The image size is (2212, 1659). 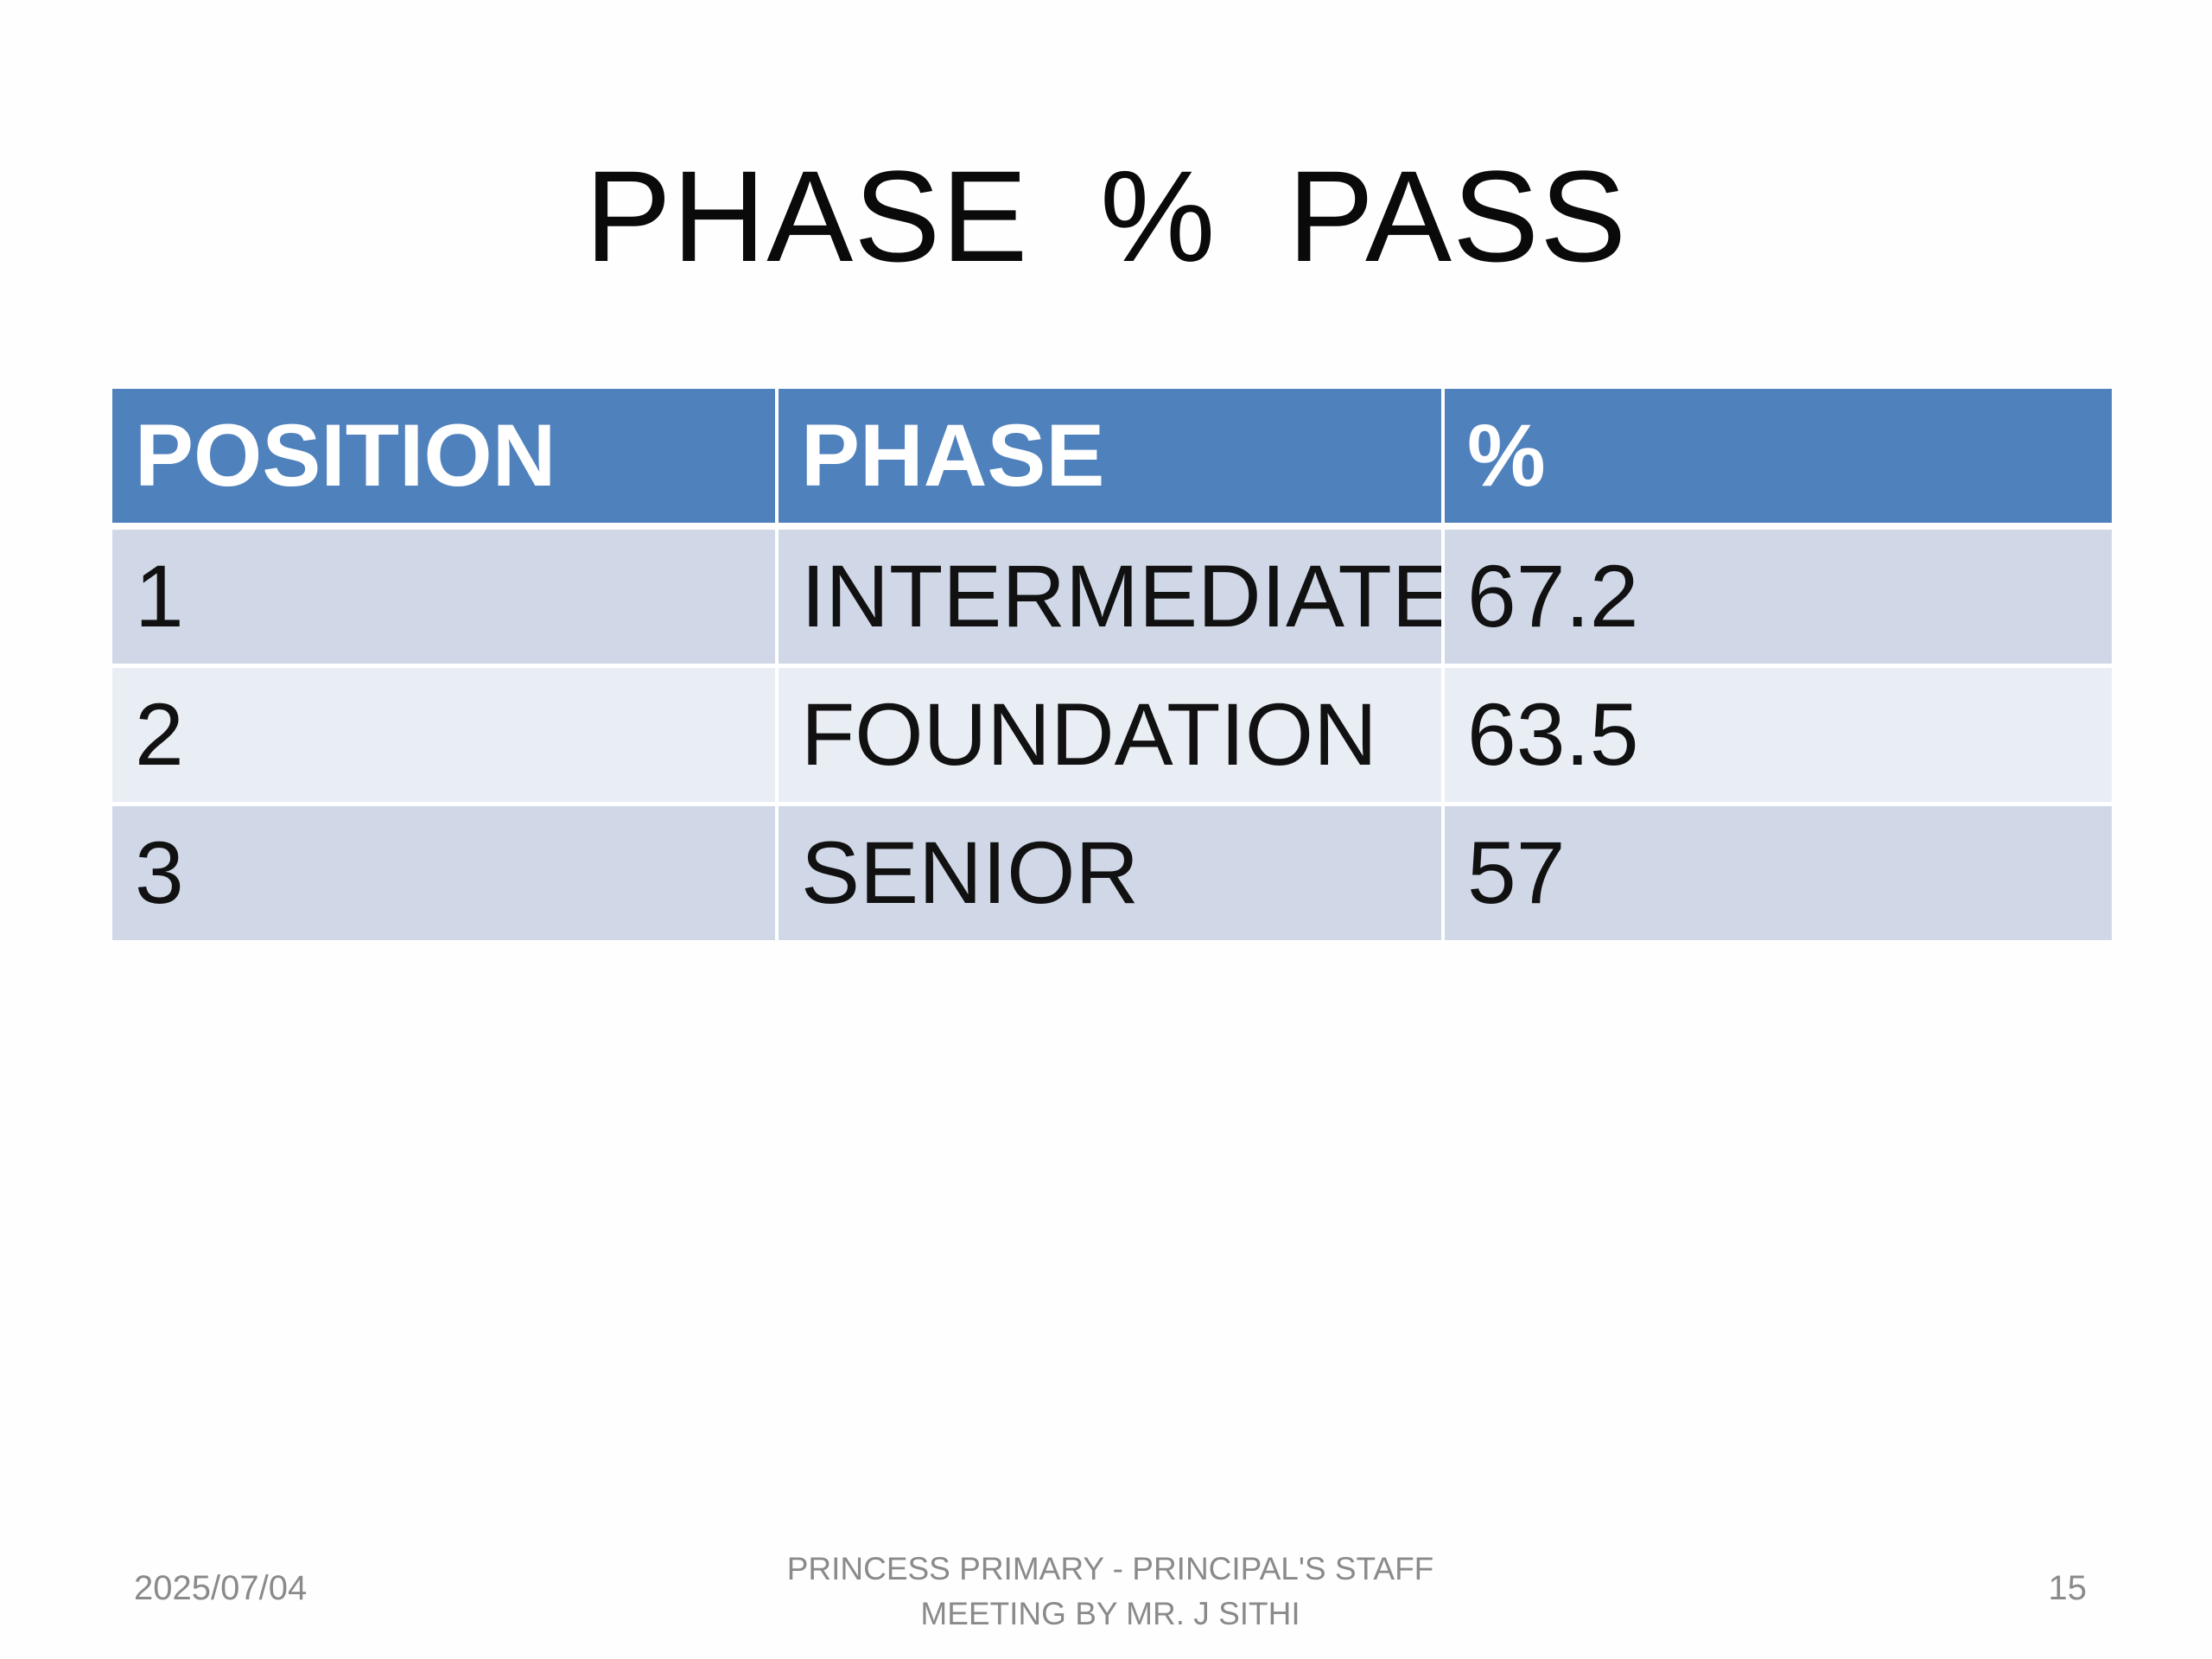 I want to click on table-row: 1 INTERMEDIATE 67.2, so click(x=1112, y=599).